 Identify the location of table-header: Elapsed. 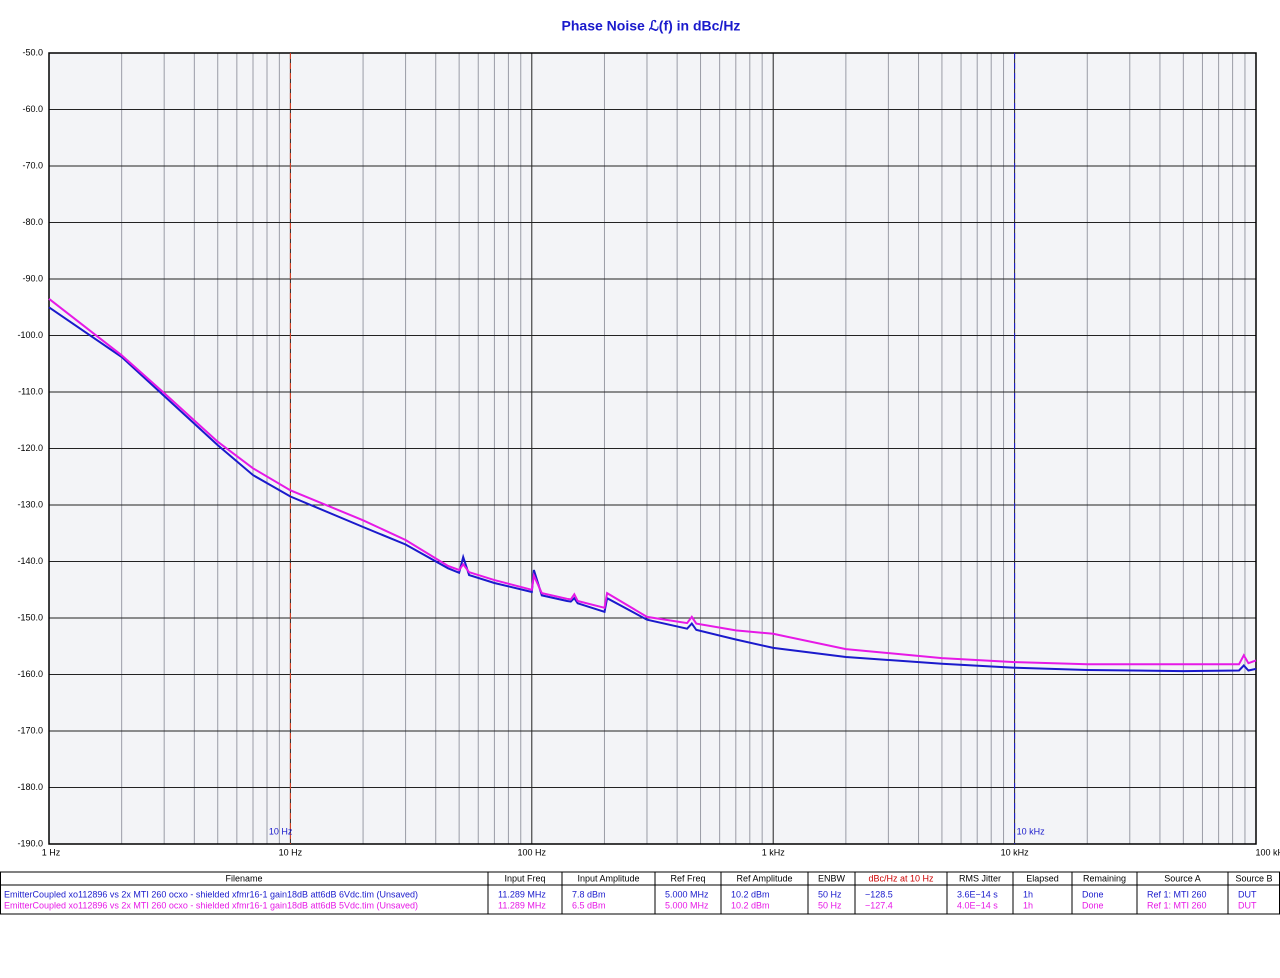
(1042, 878).